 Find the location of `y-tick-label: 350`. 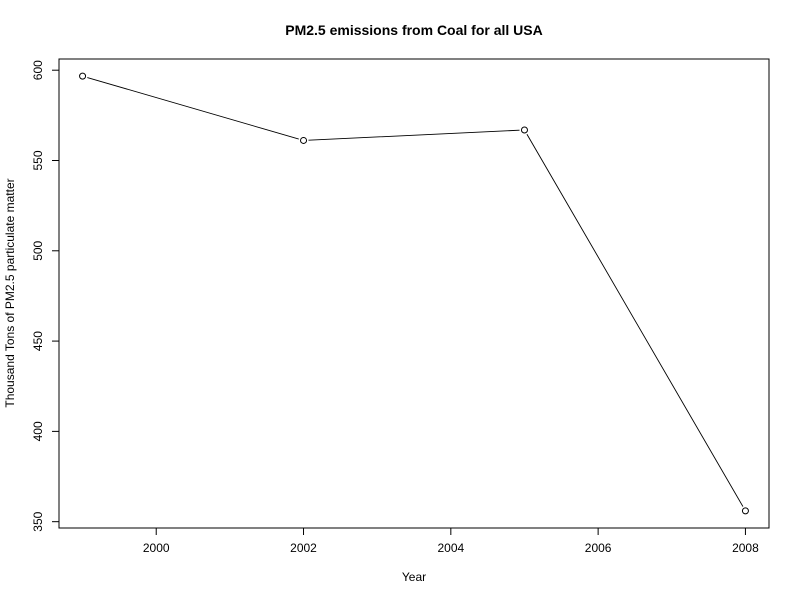

y-tick-label: 350 is located at coordinates (38, 521).